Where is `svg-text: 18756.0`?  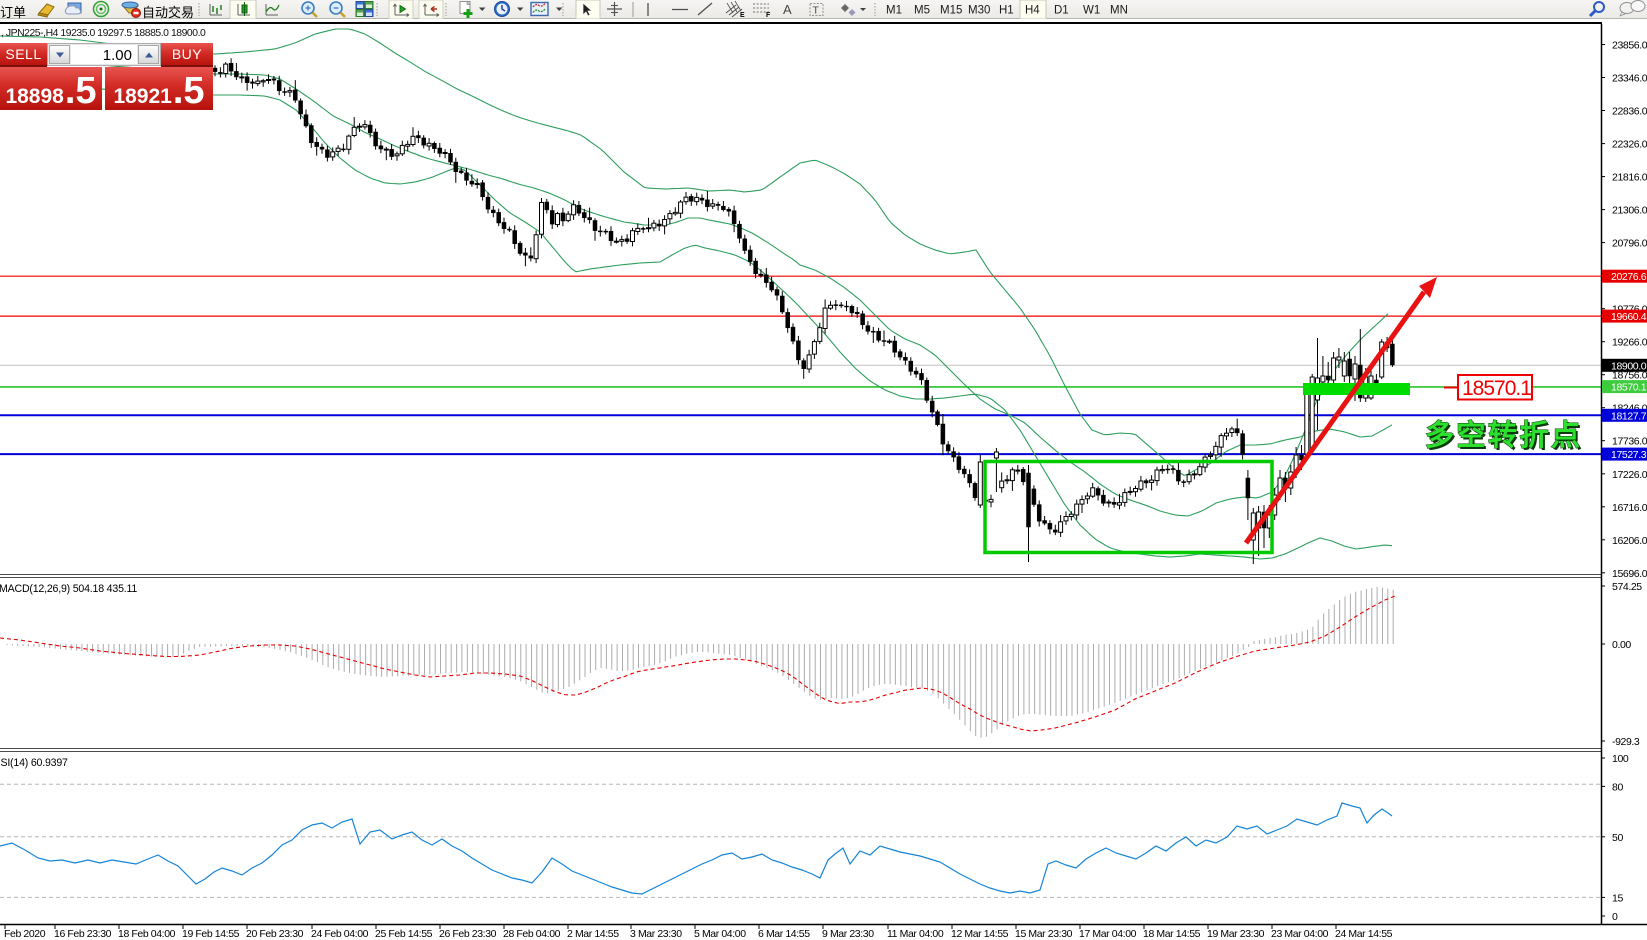
svg-text: 18756.0 is located at coordinates (1629, 376).